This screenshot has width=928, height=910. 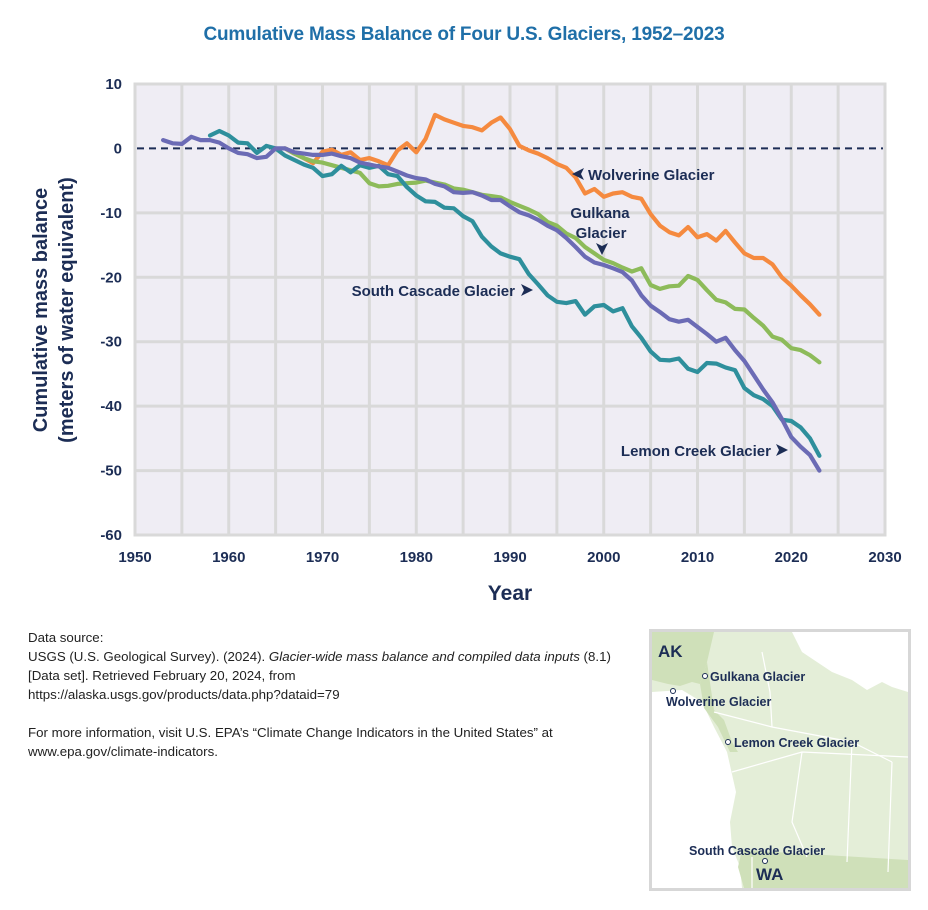 What do you see at coordinates (228, 557) in the screenshot?
I see `x-tick-label: 1960` at bounding box center [228, 557].